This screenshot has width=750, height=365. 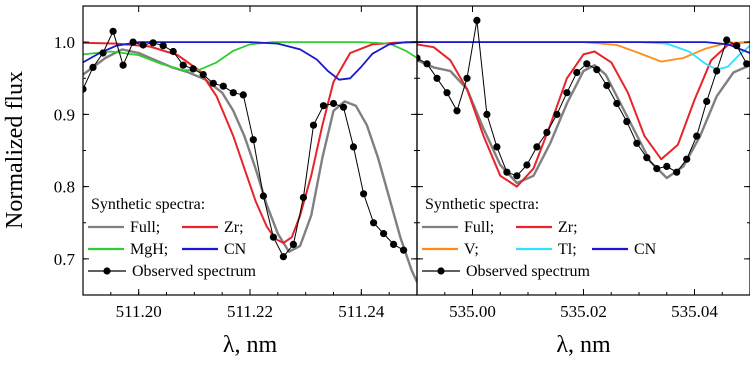 What do you see at coordinates (250, 56) in the screenshot?
I see `series-line-mgh` at bounding box center [250, 56].